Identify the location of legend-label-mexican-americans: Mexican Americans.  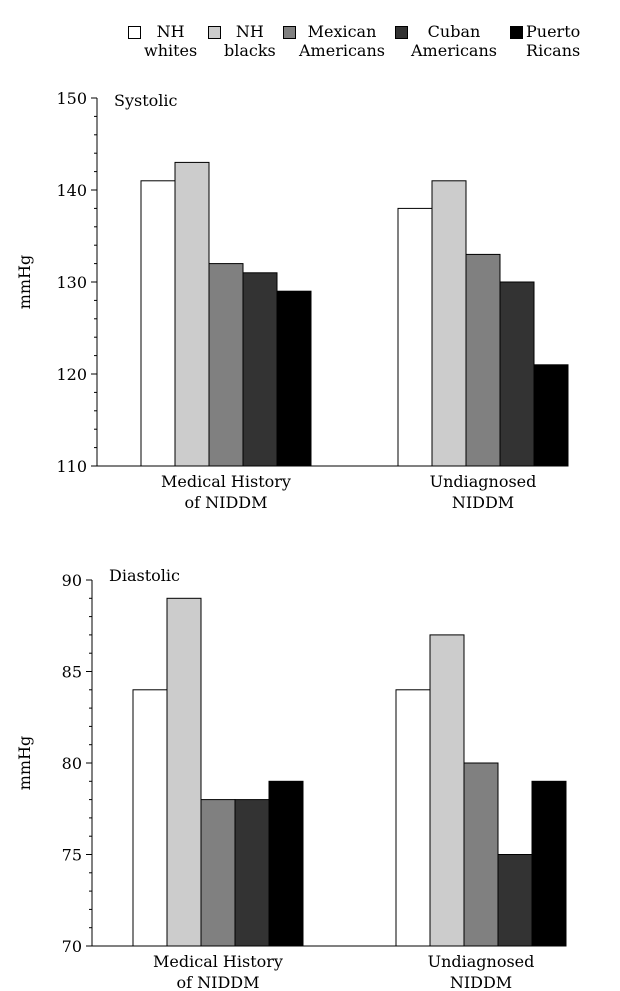
(342, 41).